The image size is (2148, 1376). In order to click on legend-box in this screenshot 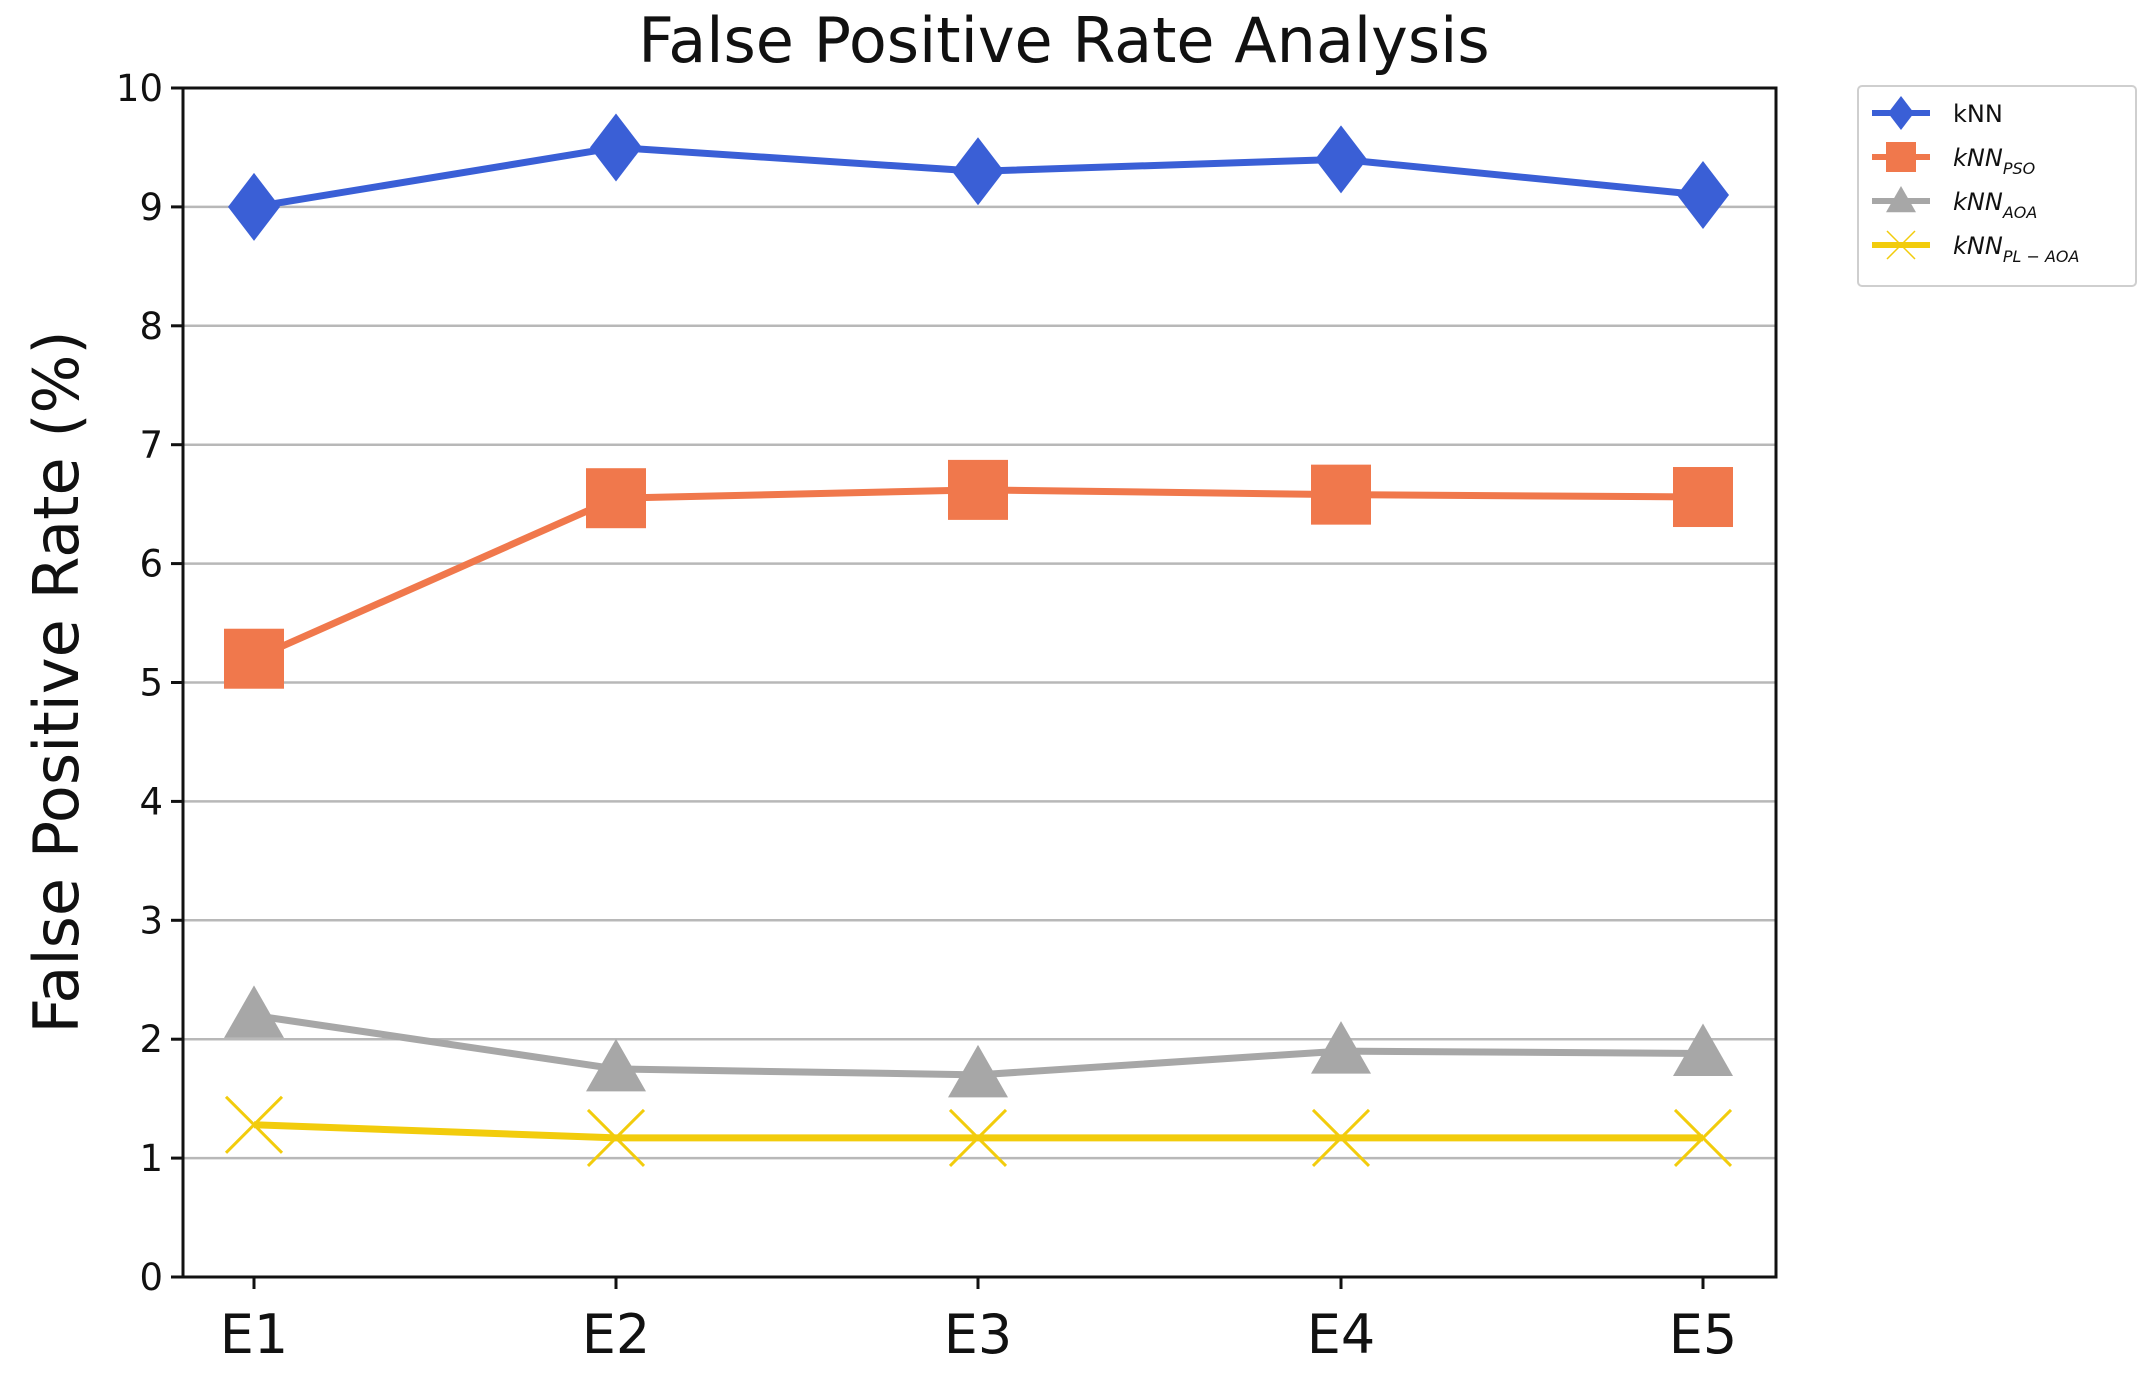, I will do `click(1997, 186)`.